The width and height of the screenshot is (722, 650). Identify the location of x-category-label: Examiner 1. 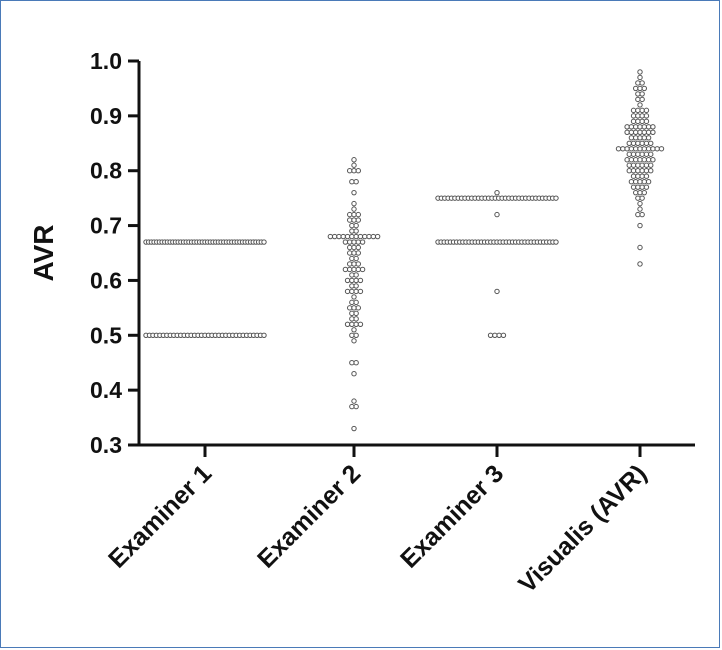
(160, 516).